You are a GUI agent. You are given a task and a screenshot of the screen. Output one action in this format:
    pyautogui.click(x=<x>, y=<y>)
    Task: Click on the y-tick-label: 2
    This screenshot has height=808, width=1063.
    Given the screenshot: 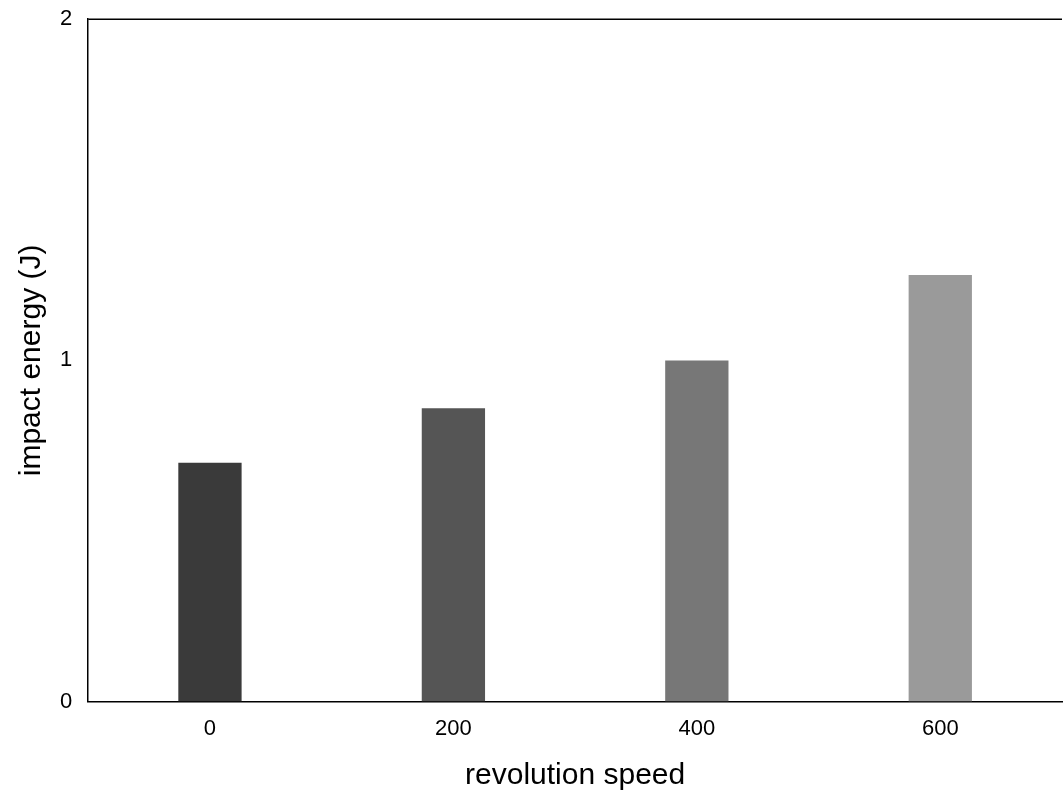 What is the action you would take?
    pyautogui.click(x=66, y=18)
    